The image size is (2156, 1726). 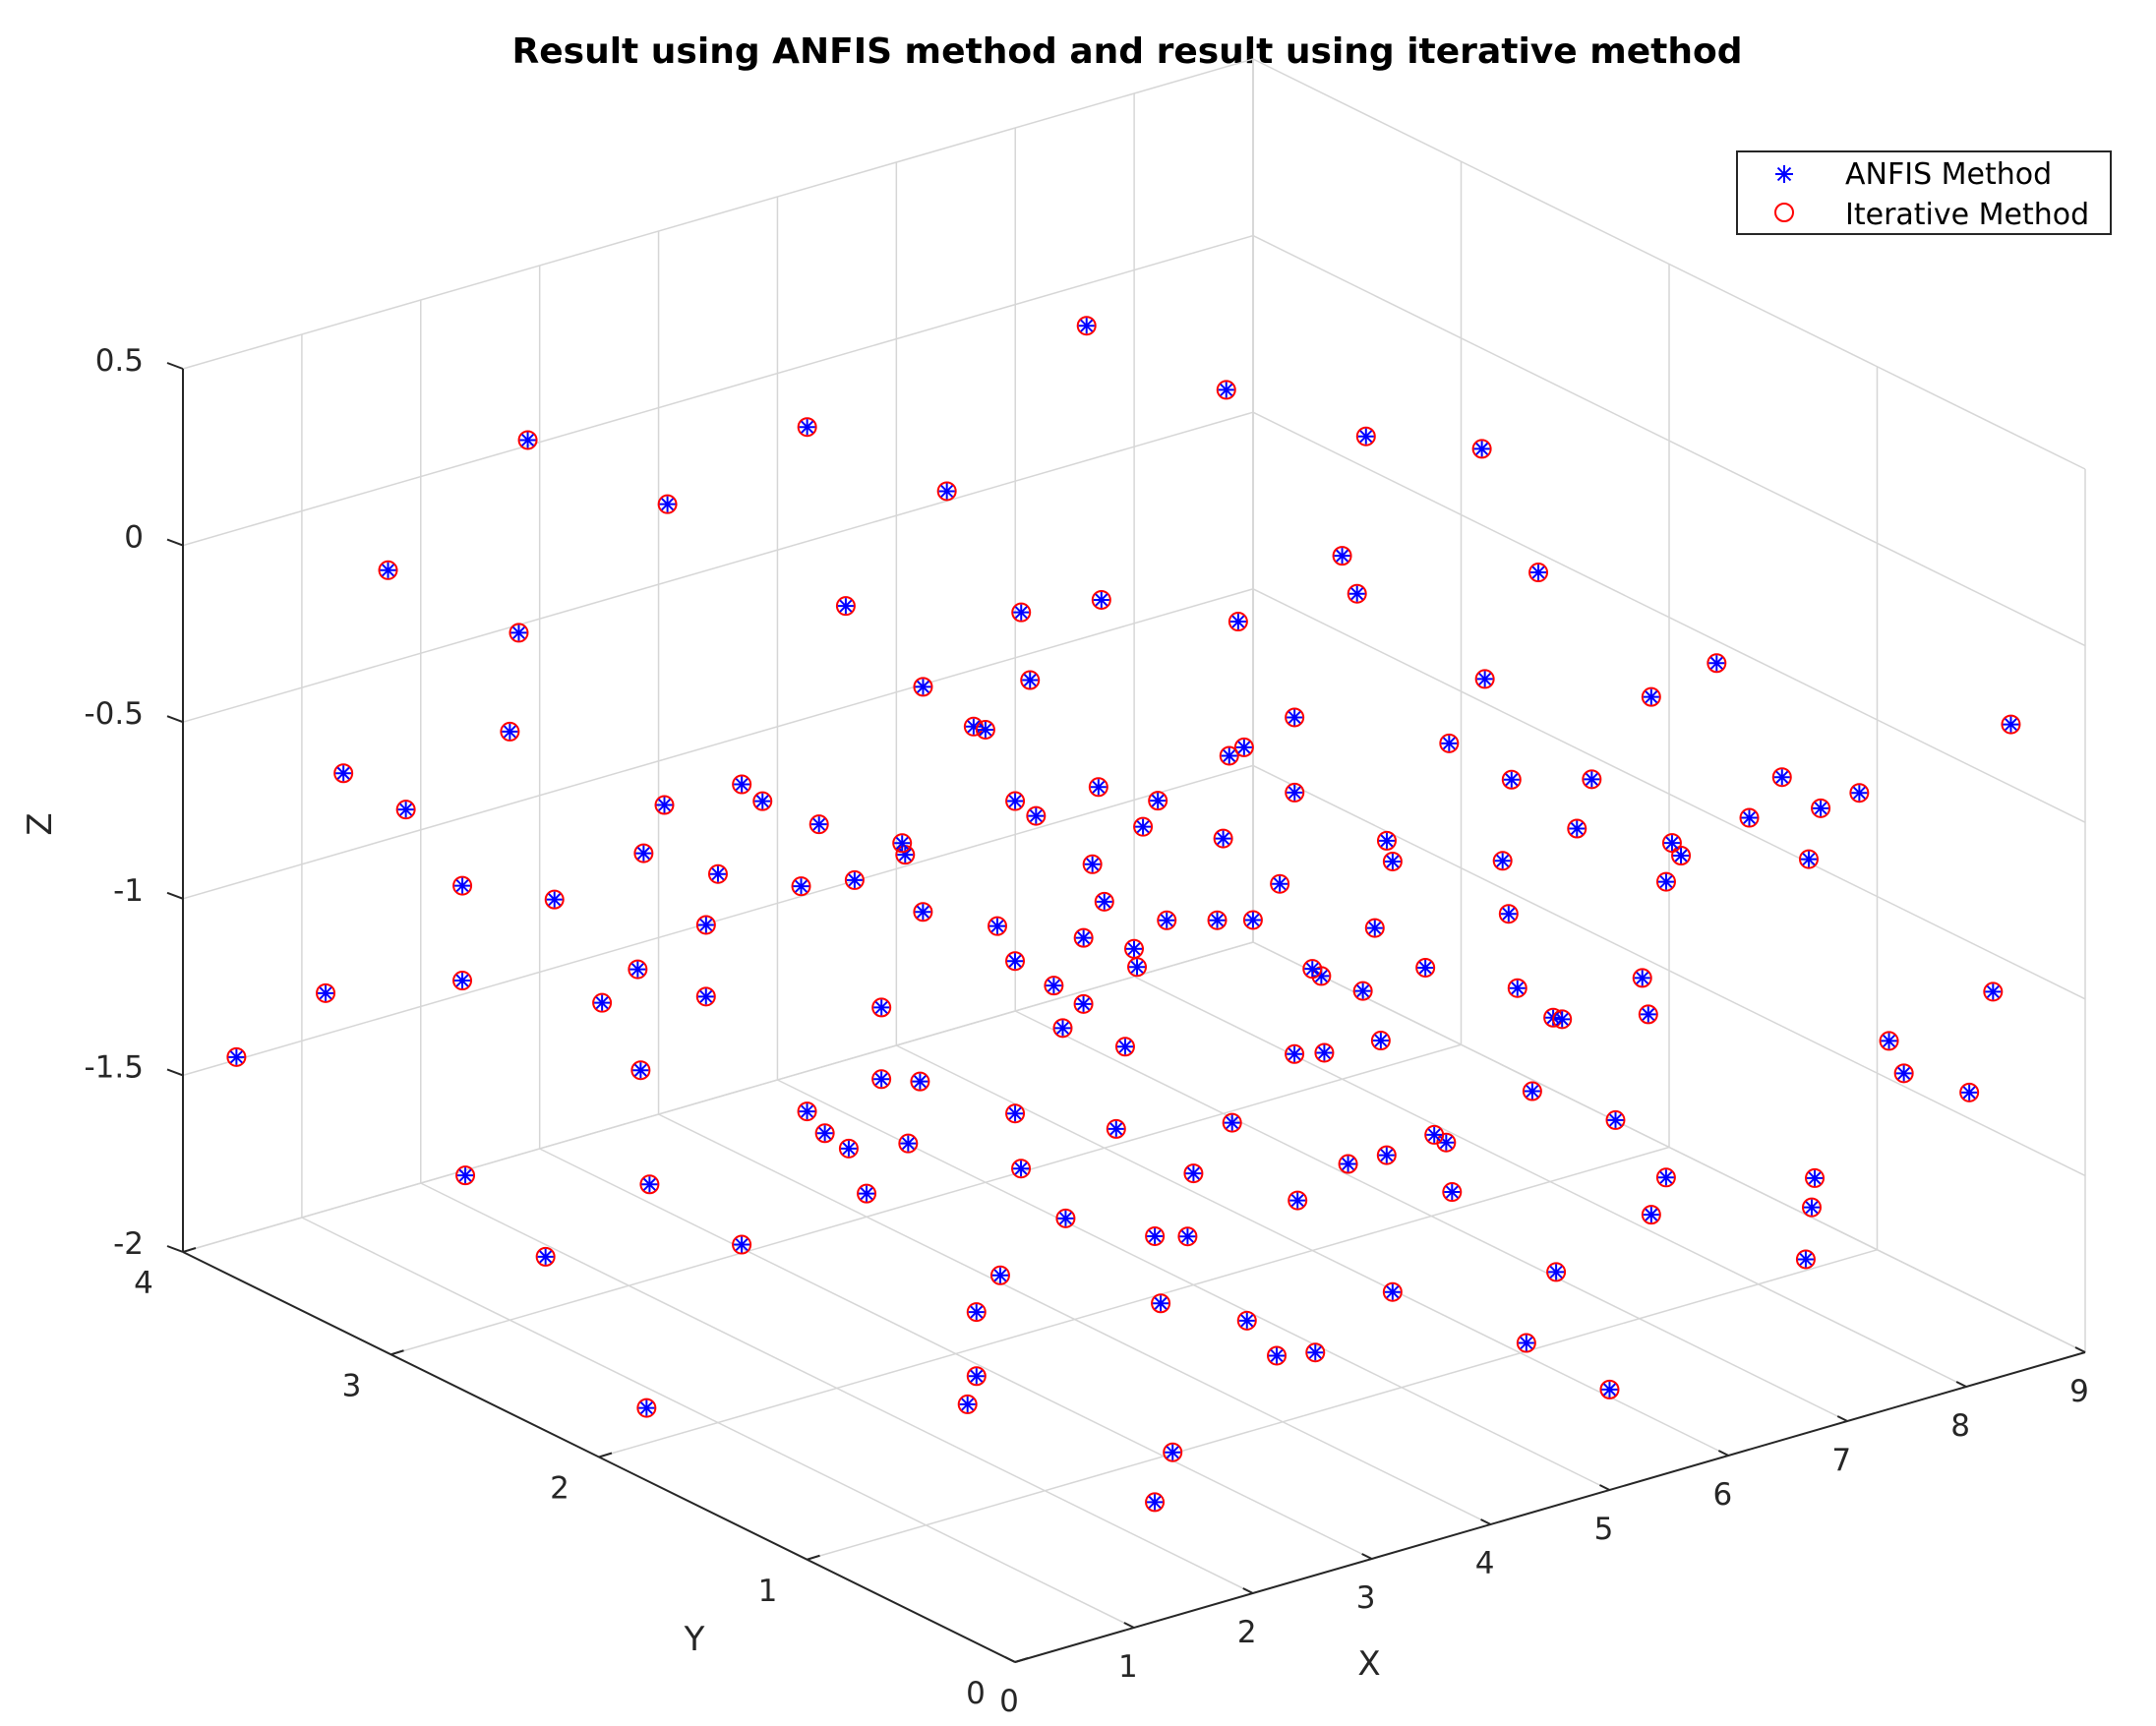 What do you see at coordinates (718, 214) in the screenshot?
I see `gridline-backwall-z` at bounding box center [718, 214].